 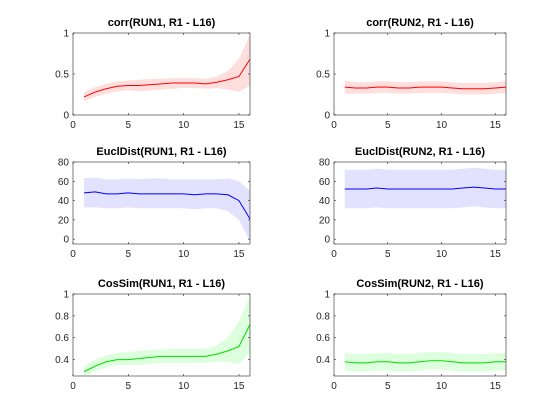 What do you see at coordinates (161, 152) in the screenshot?
I see `subplot-title: EuclDist(RUN1, R1 - L16)` at bounding box center [161, 152].